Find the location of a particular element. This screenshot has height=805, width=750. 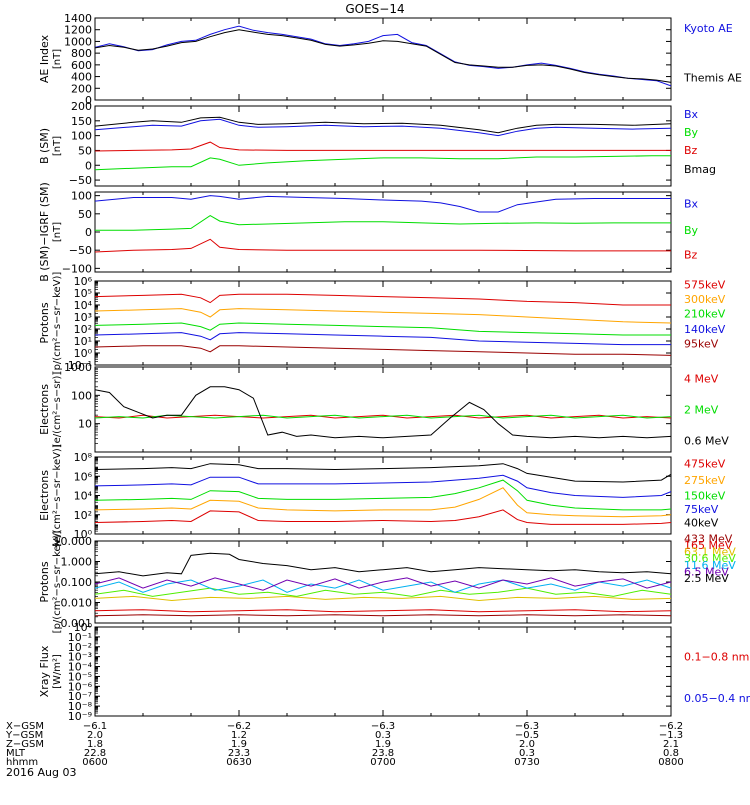

y-tick-label-electrons_mev: 10 is located at coordinates (85, 424).